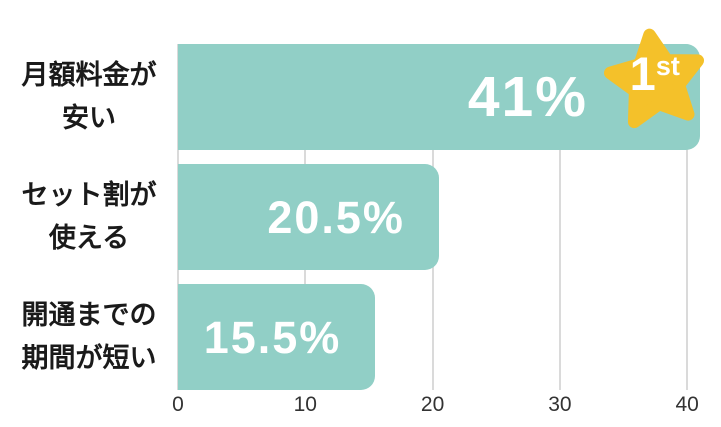 The image size is (721, 427). What do you see at coordinates (89, 216) in the screenshot?
I see `category-label: セット割が 使える` at bounding box center [89, 216].